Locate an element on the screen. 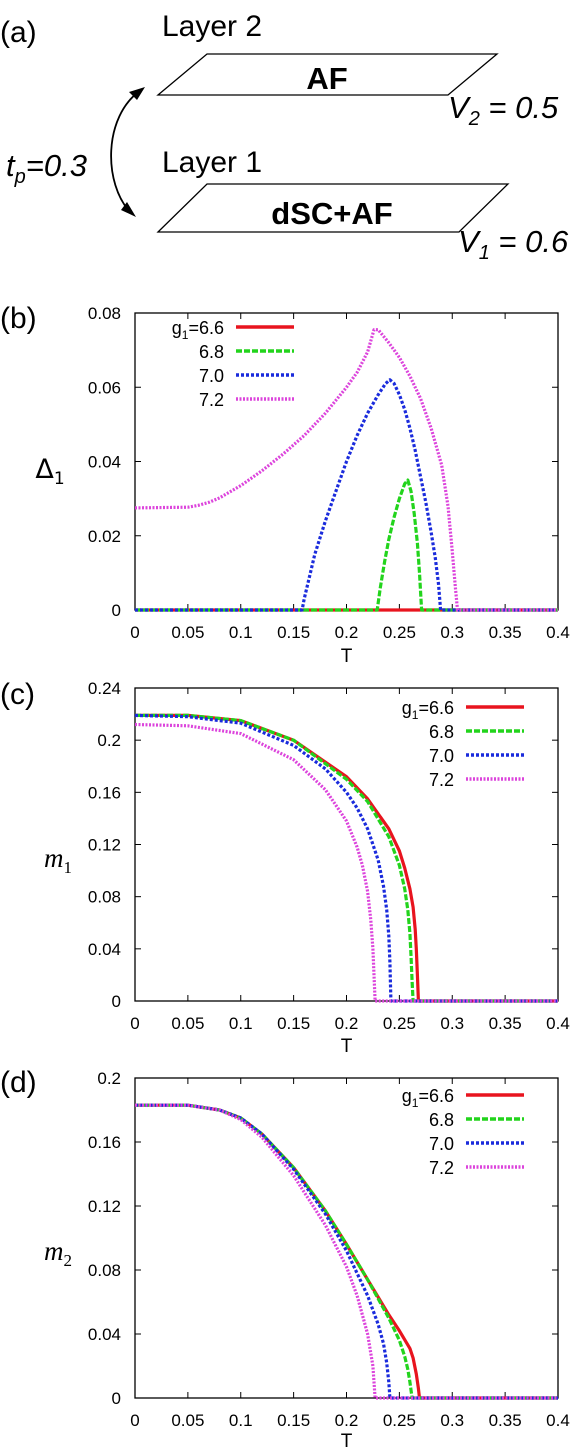 Image resolution: width=581 pixels, height=1451 pixels. layer2-title: Layer 2 is located at coordinates (212, 26).